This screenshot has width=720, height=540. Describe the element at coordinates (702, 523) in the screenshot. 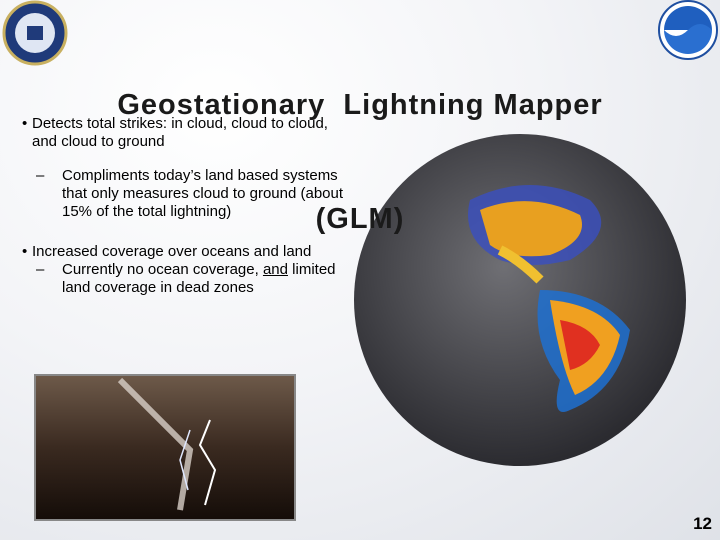

I see `page-number: 12` at that location.